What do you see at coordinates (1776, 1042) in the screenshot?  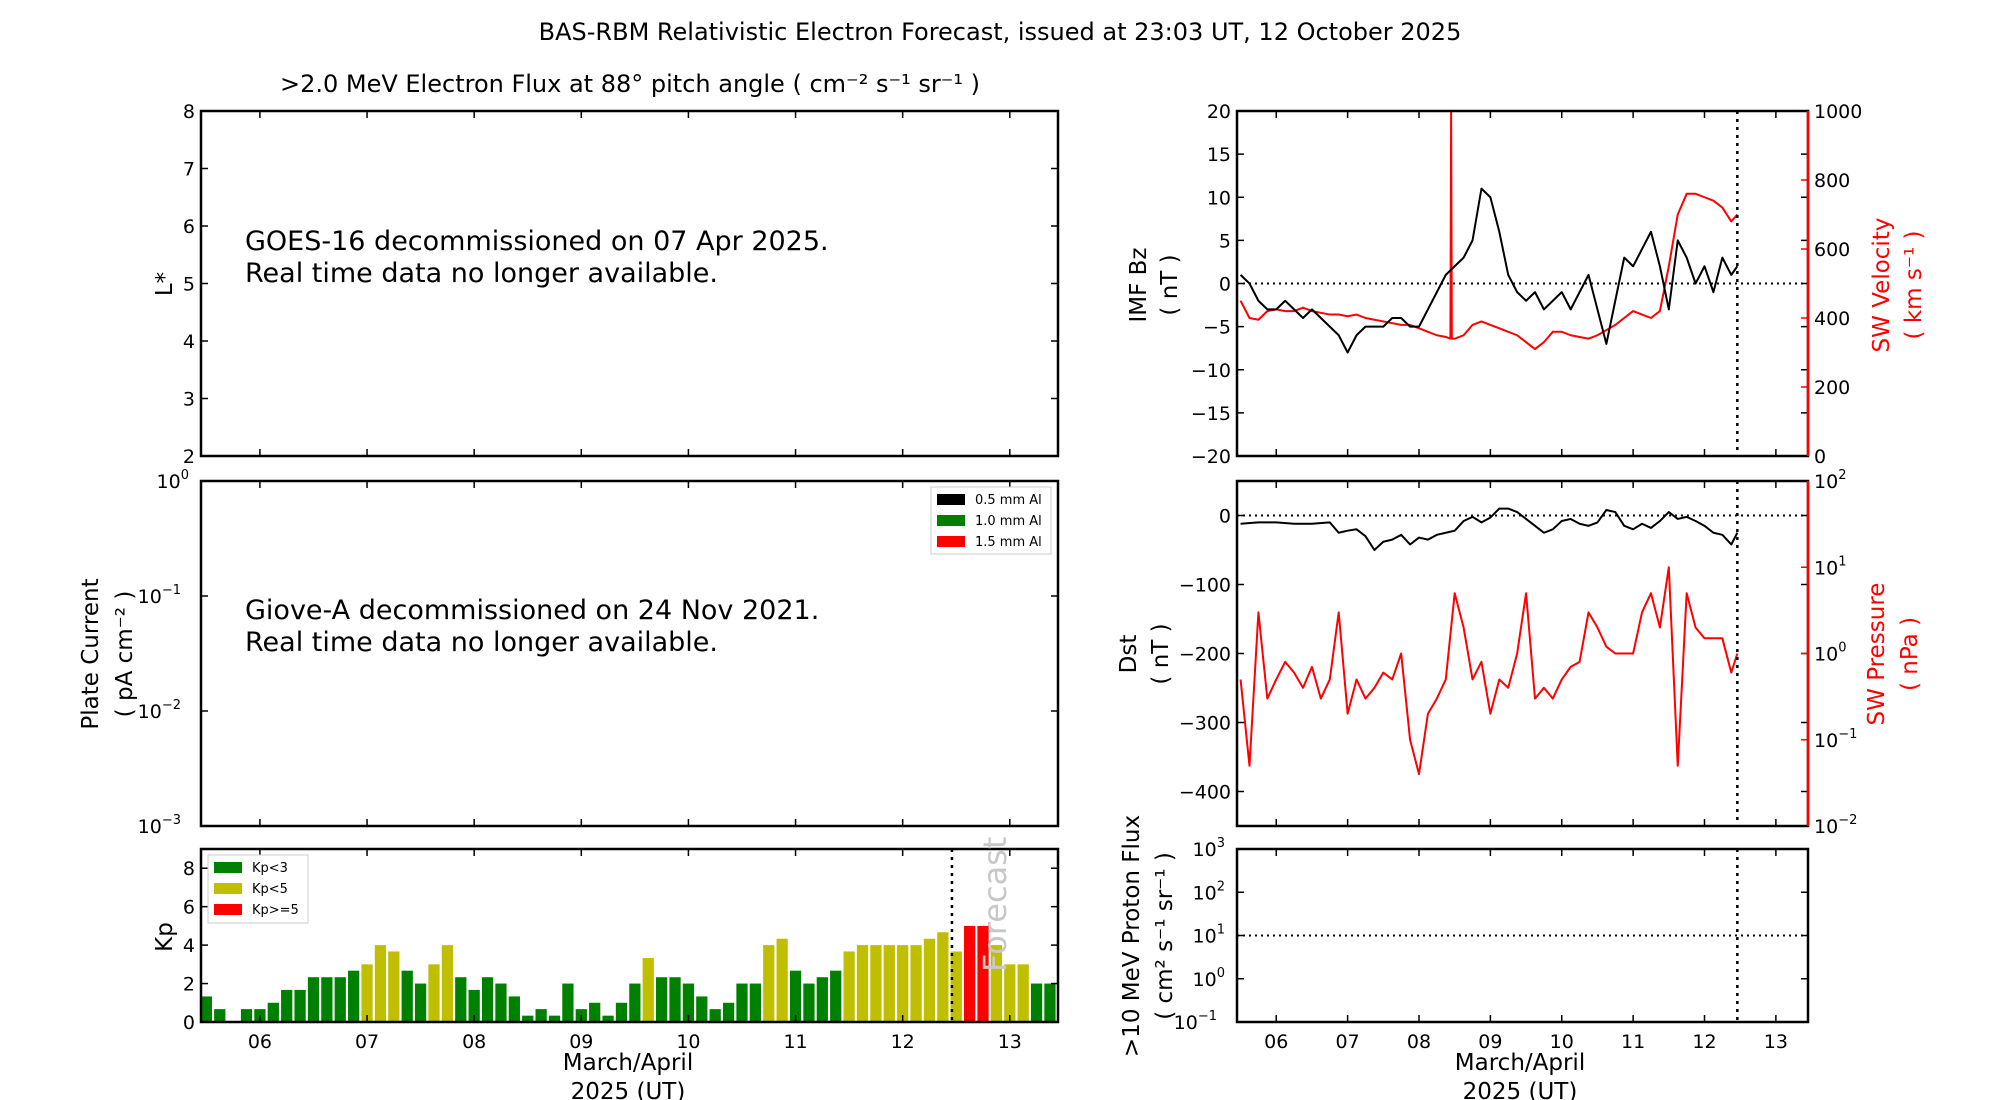 I see `x-tick-label: 13` at bounding box center [1776, 1042].